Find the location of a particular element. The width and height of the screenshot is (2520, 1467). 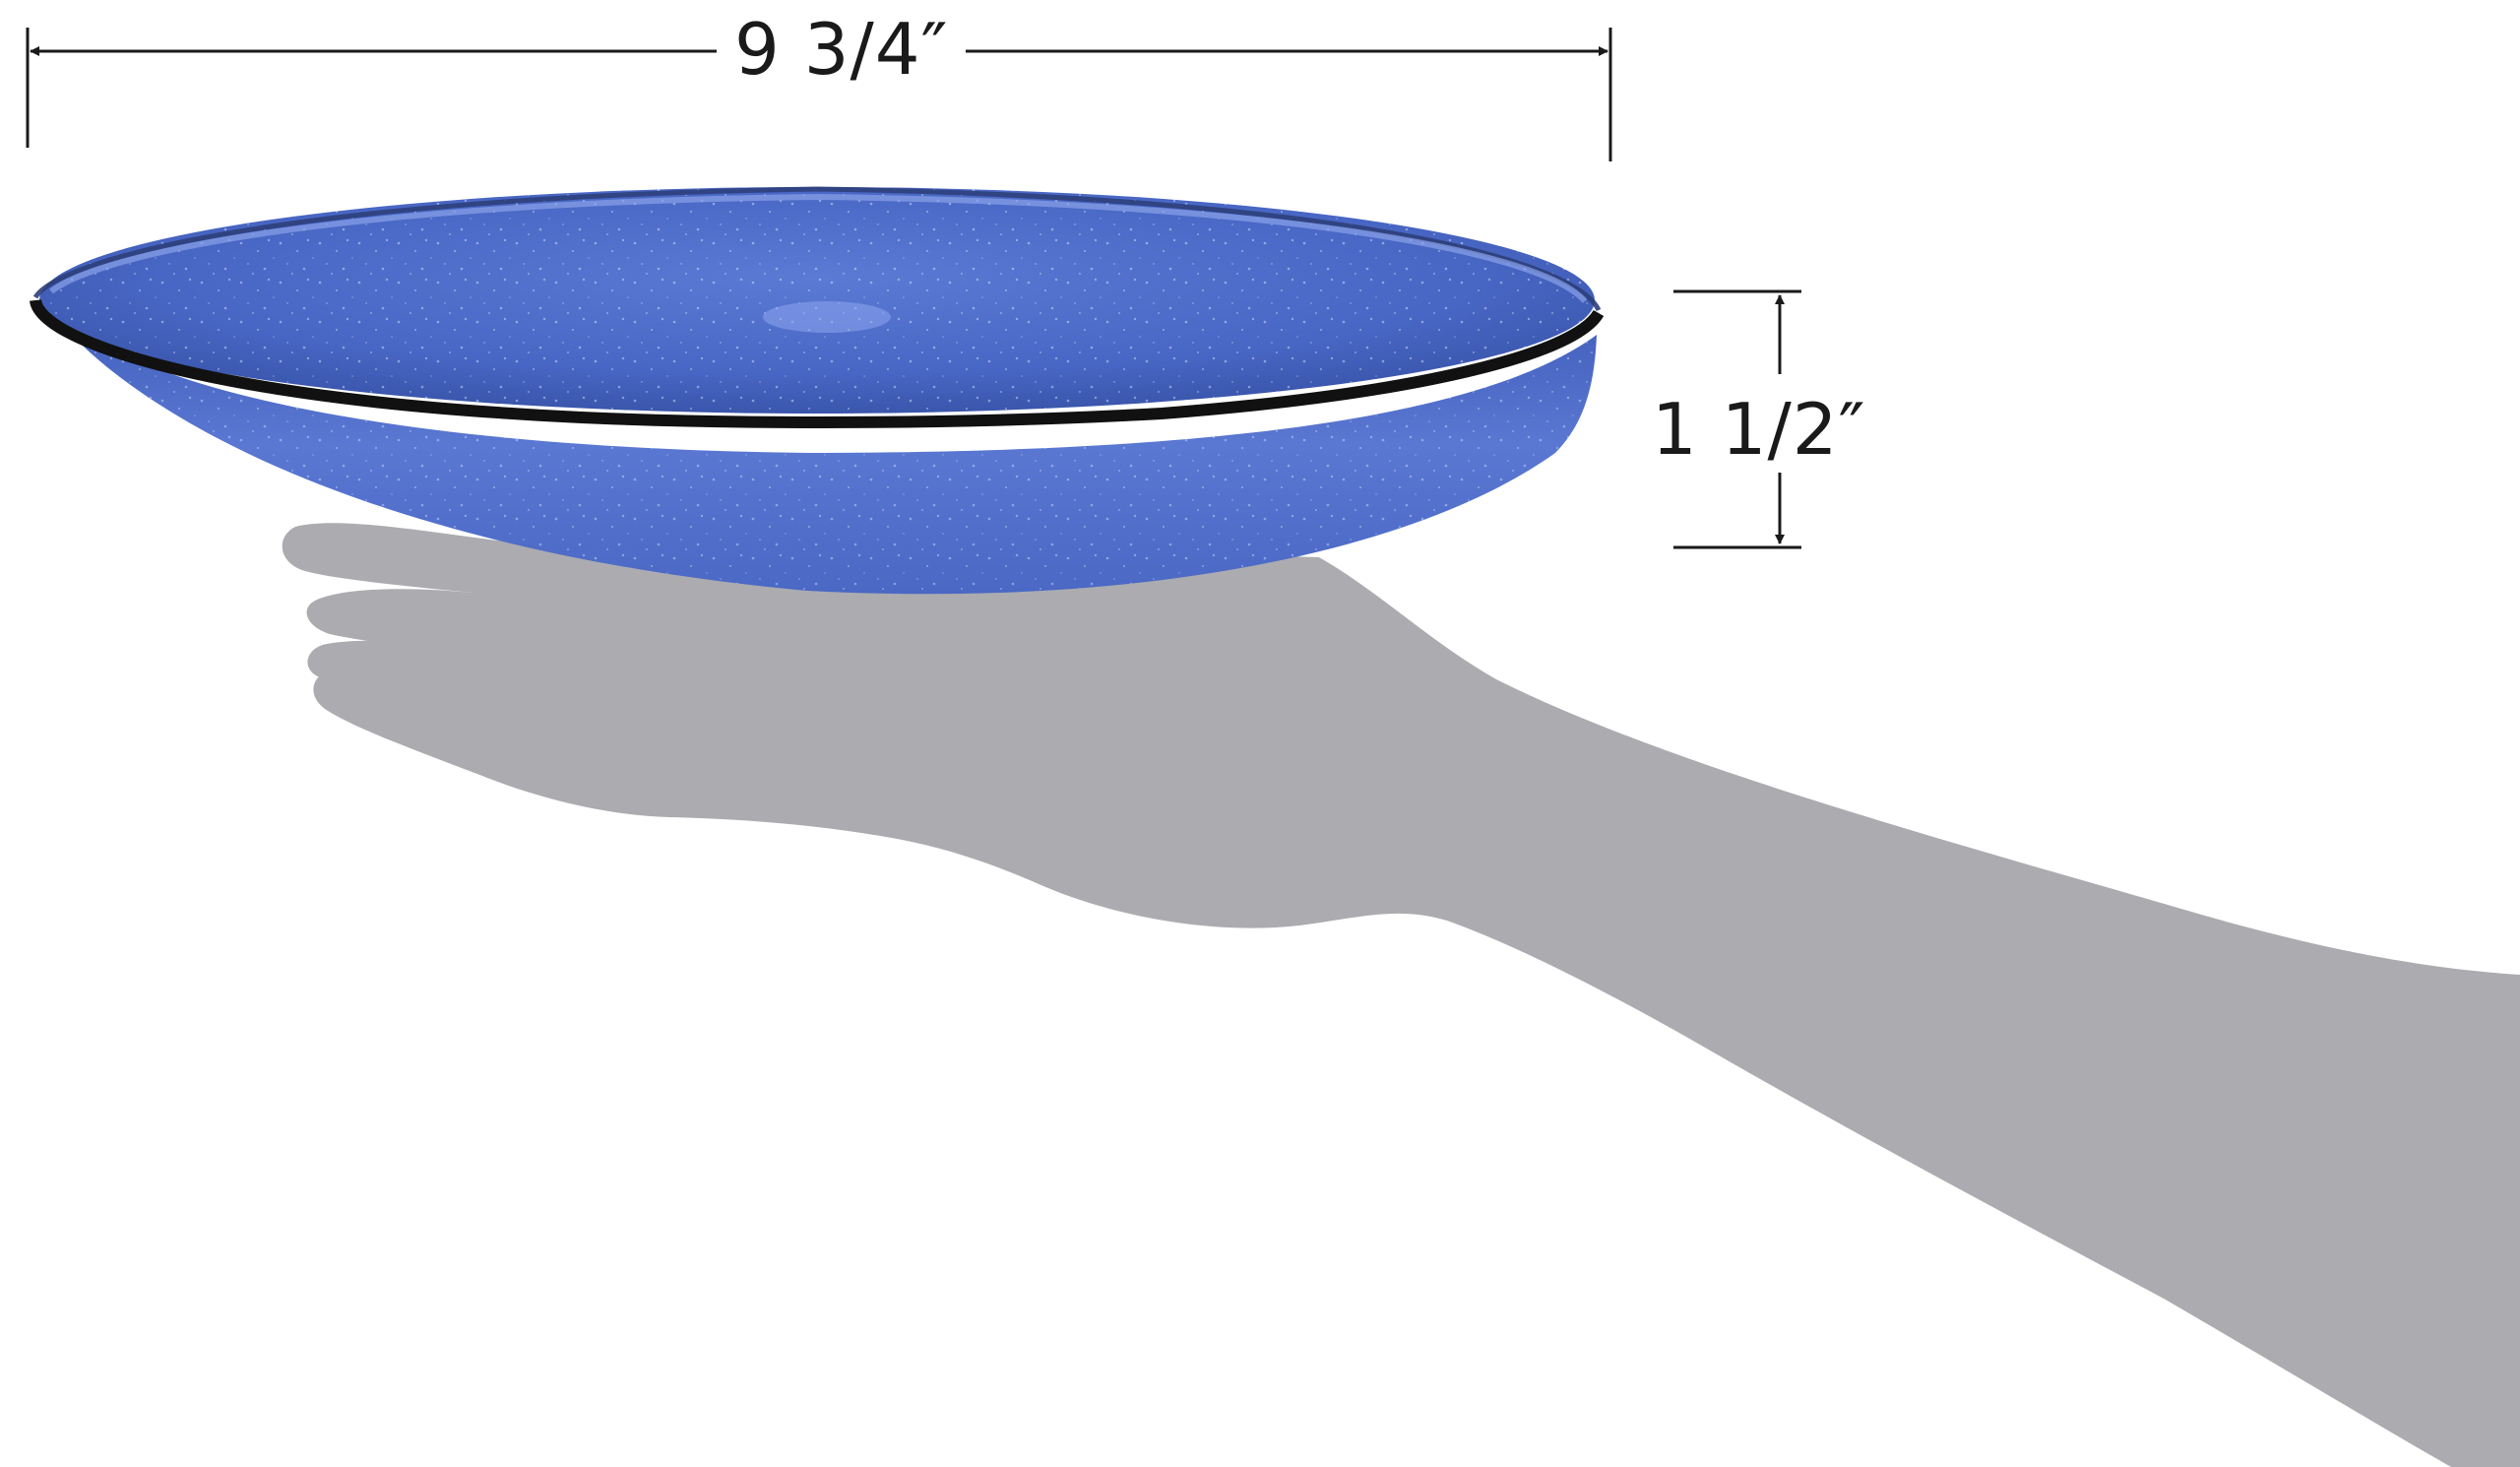

plate-rim-top-edge is located at coordinates (817, 249).